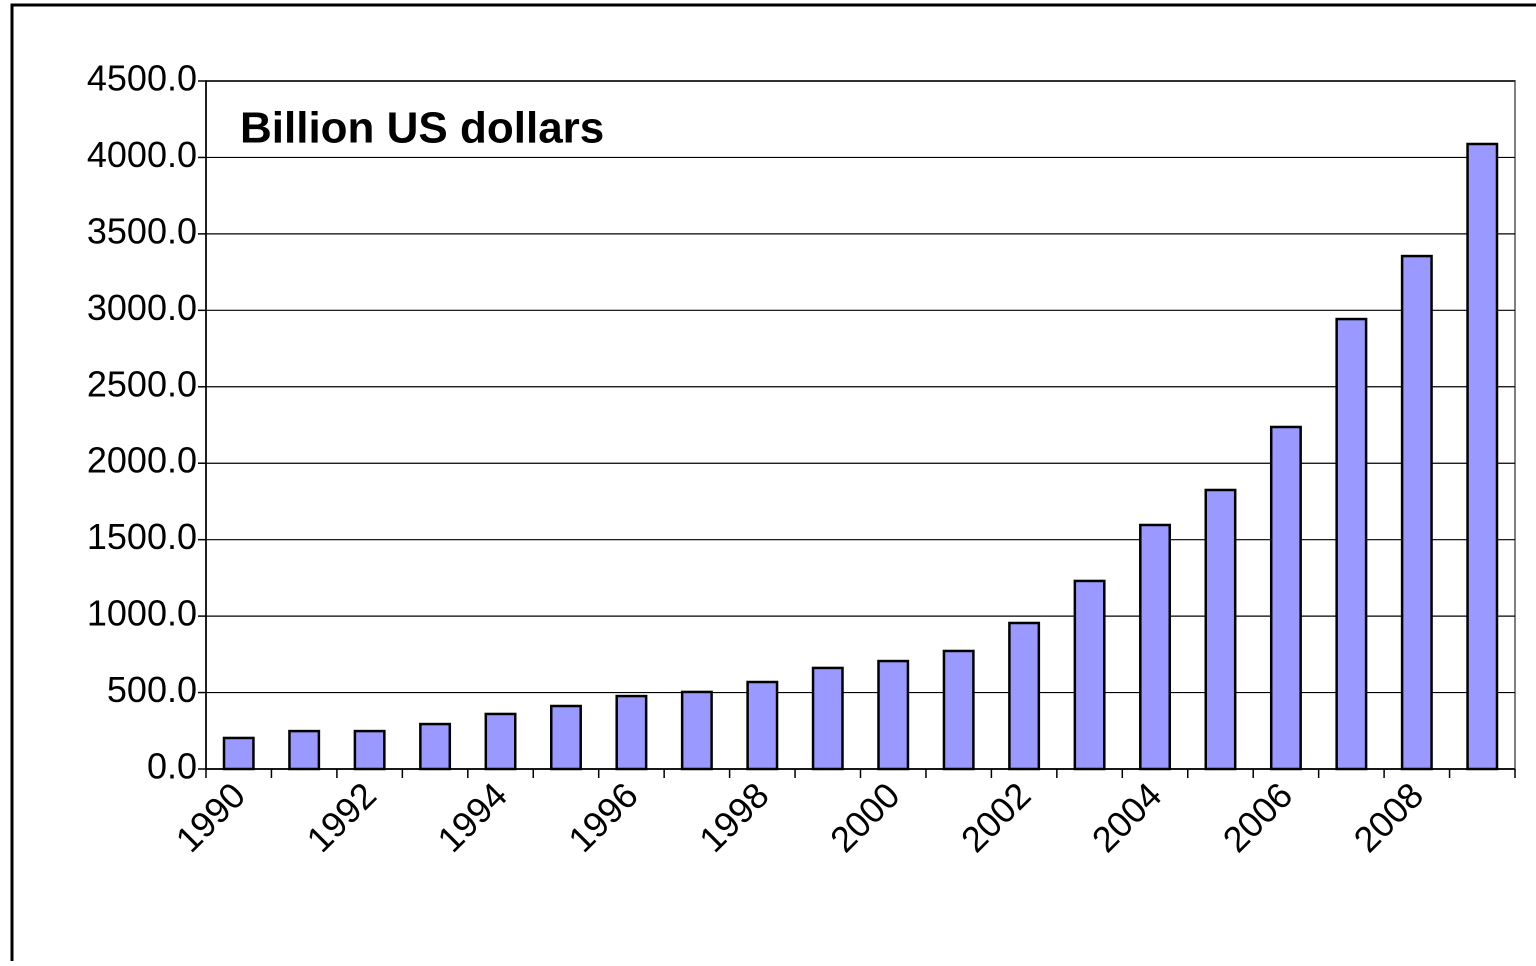 This screenshot has width=1536, height=966. Describe the element at coordinates (142, 307) in the screenshot. I see `y-tick-label: 3000.0` at that location.